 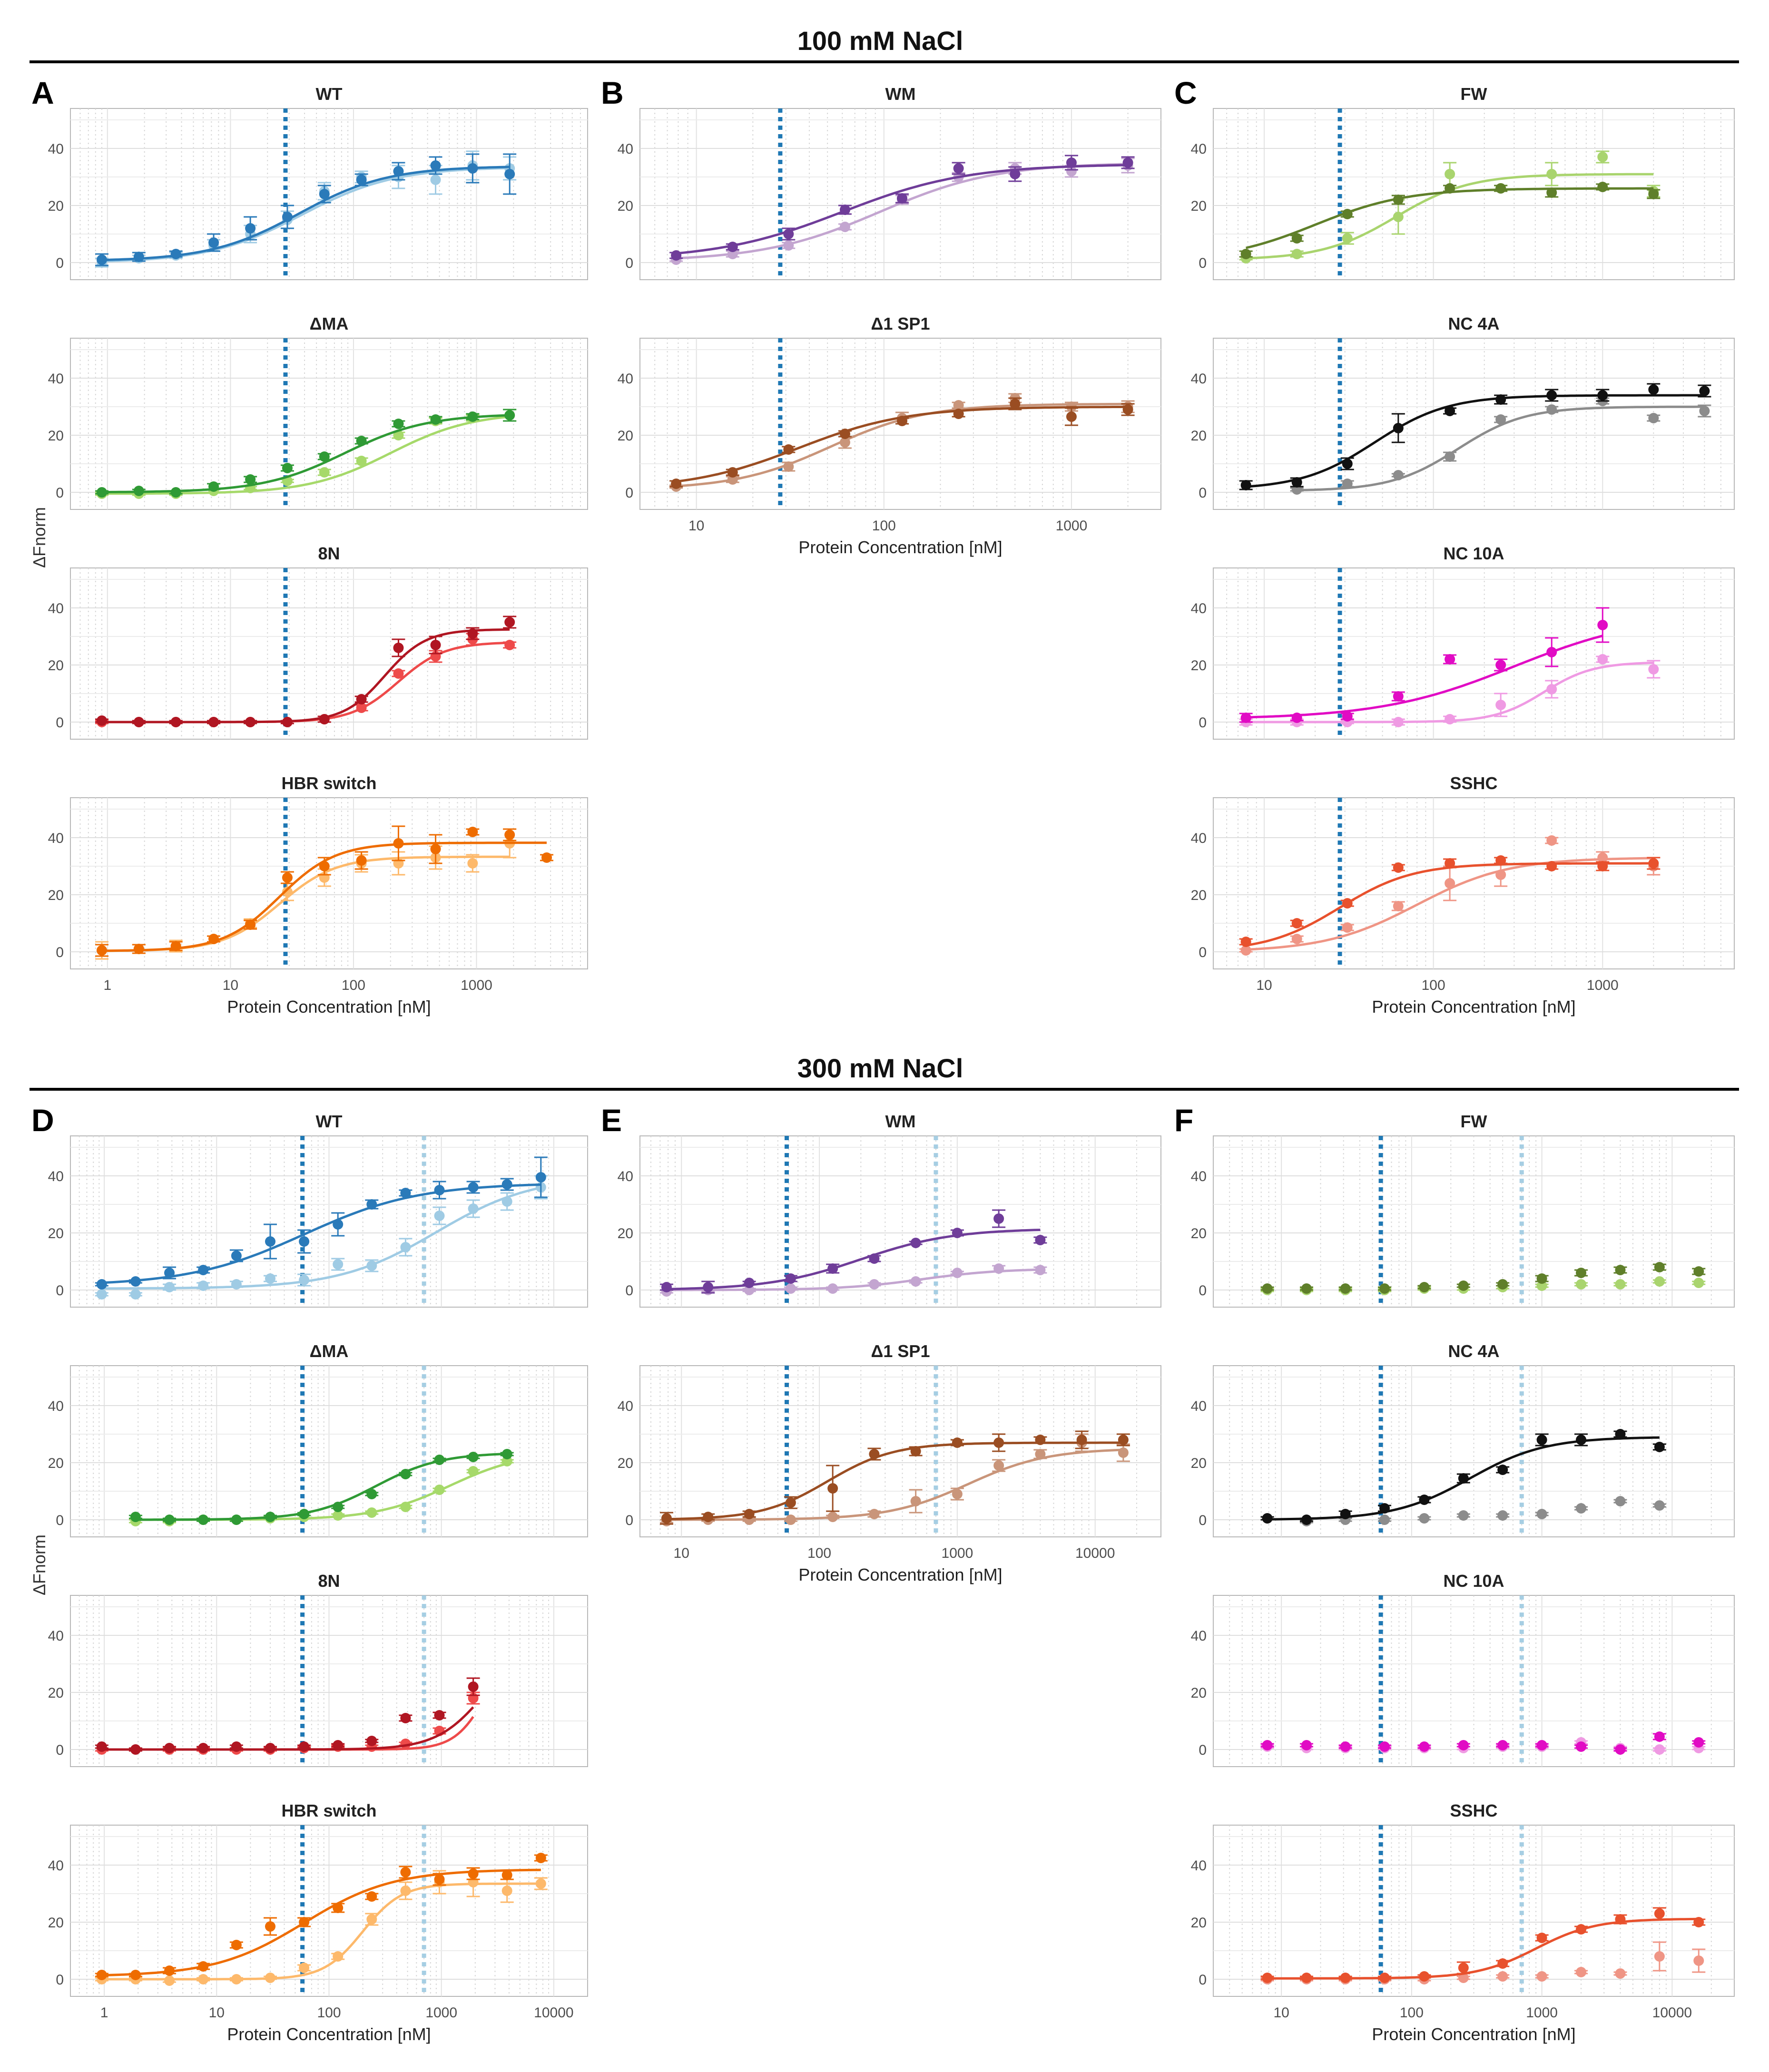 What do you see at coordinates (329, 1581) in the screenshot?
I see `panel-title: 8N` at bounding box center [329, 1581].